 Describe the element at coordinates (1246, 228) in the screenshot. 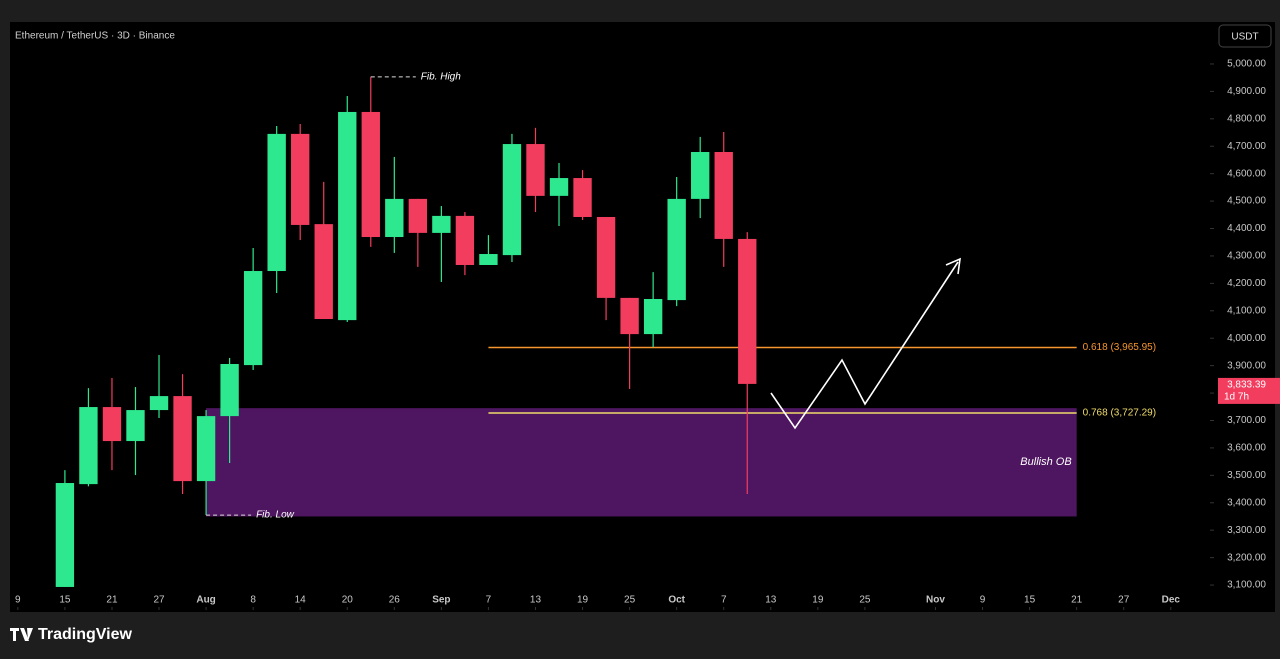

I see `y-tick-label: 4,400.00` at that location.